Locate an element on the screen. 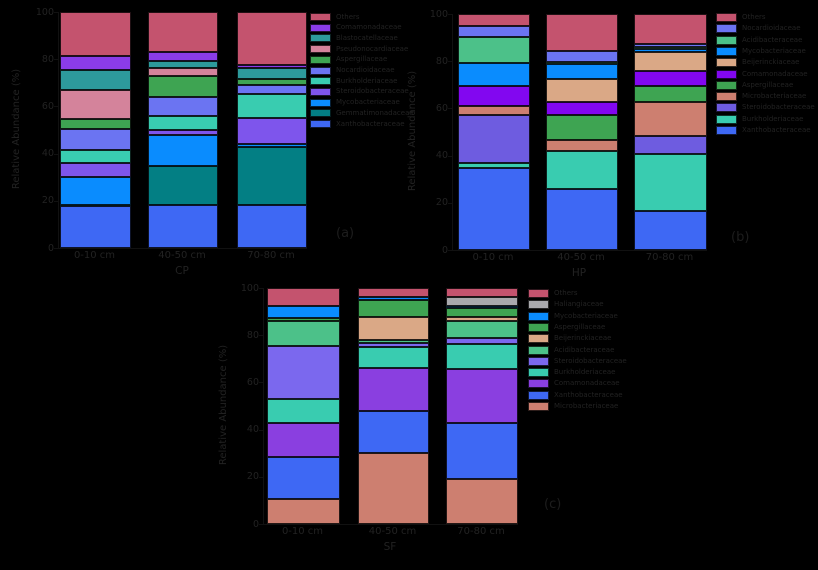 The image size is (818, 570). legend-item: Nocardioidaceae is located at coordinates (758, 29).